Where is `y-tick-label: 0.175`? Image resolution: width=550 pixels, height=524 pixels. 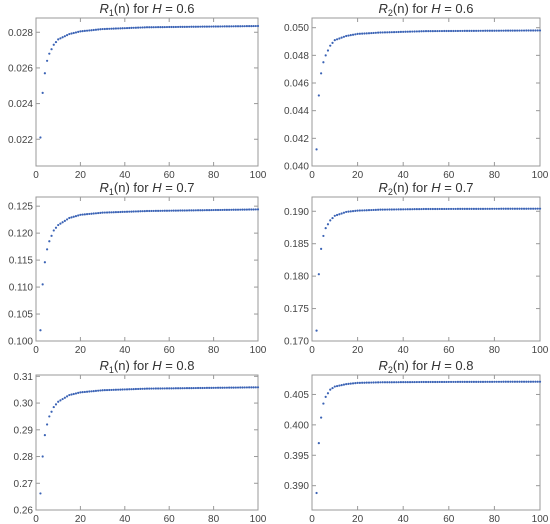 y-tick-label: 0.175 is located at coordinates (296, 309).